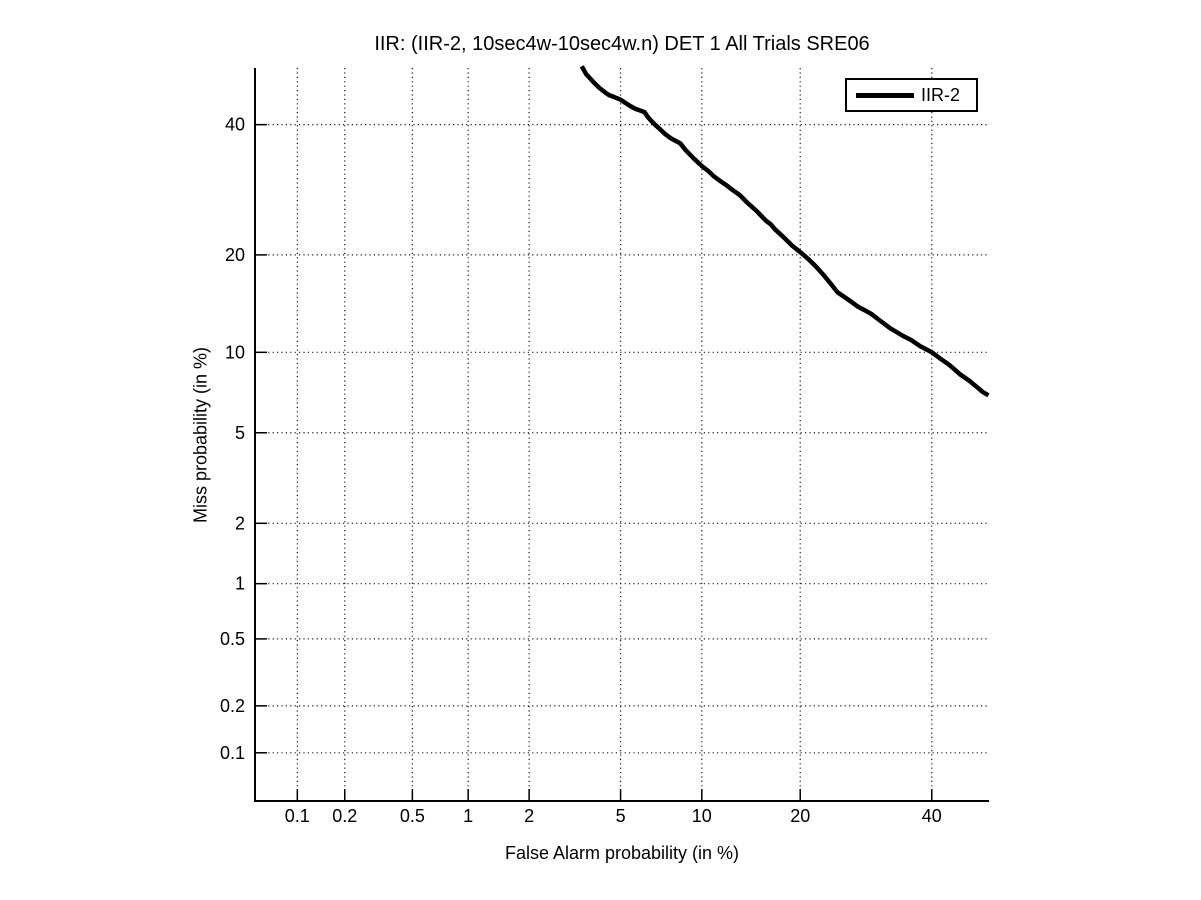 The height and width of the screenshot is (900, 1201). Describe the element at coordinates (412, 816) in the screenshot. I see `x-tick-label: 0.5` at that location.